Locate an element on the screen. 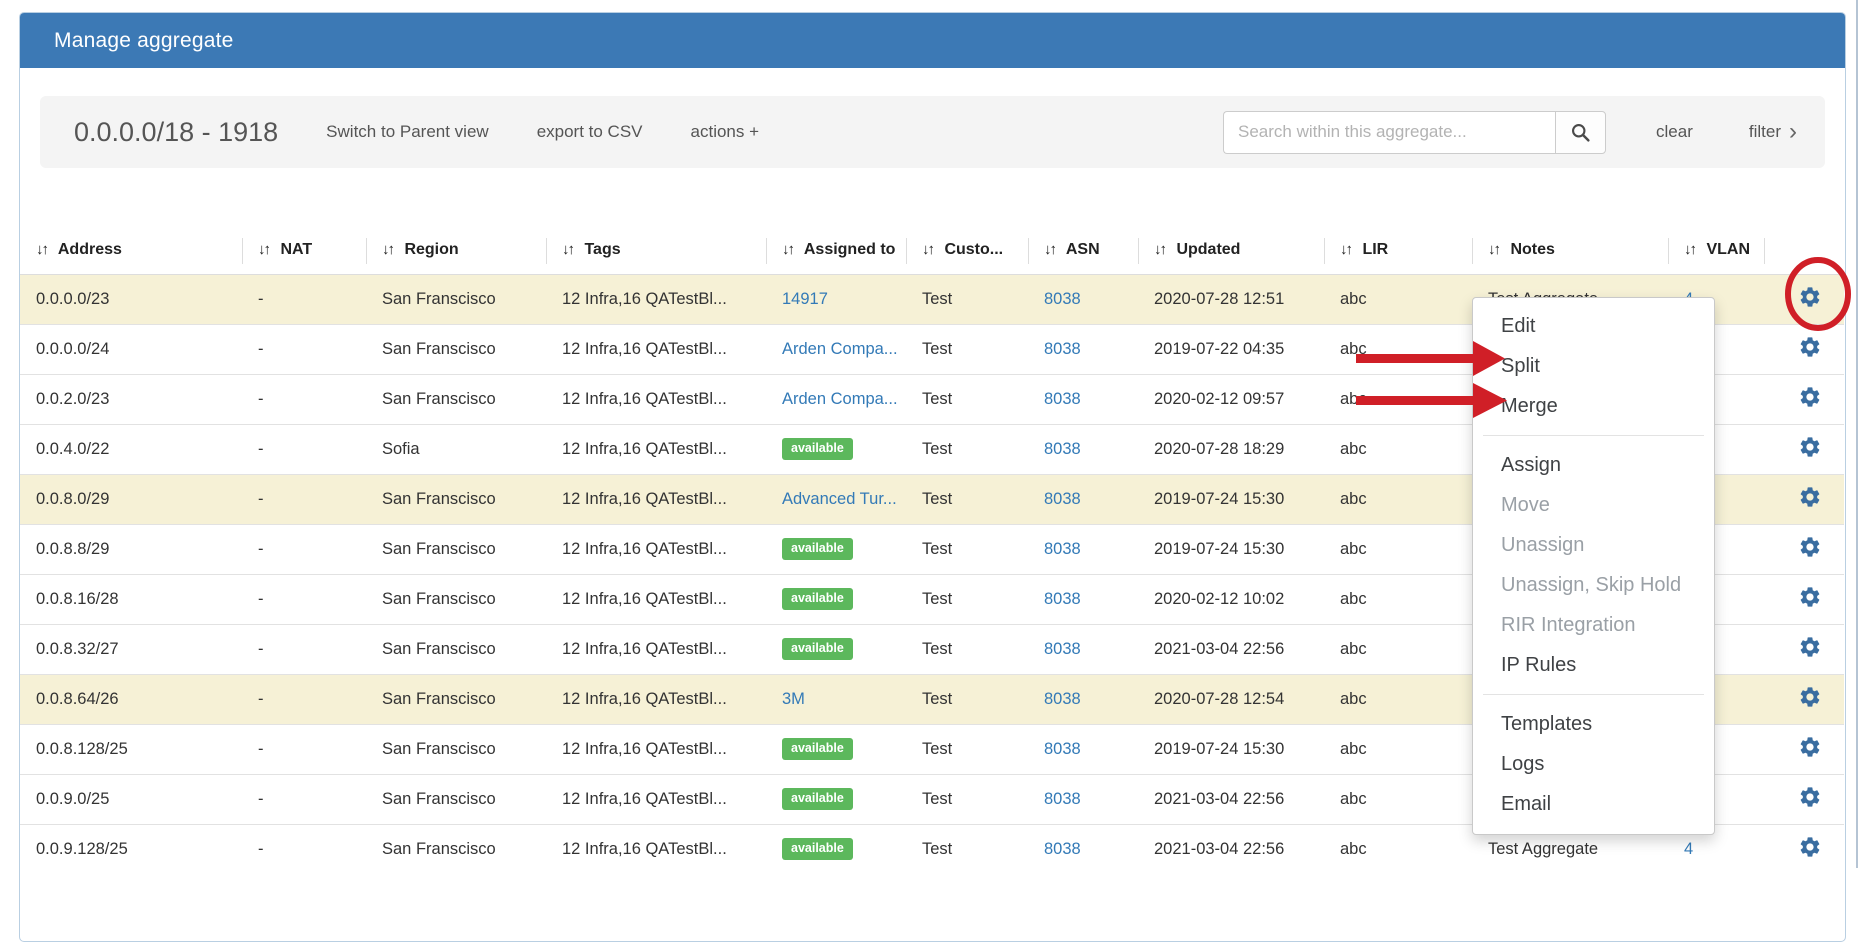 Image resolution: width=1866 pixels, height=942 pixels. menu-item-edit: Edit is located at coordinates (1518, 326).